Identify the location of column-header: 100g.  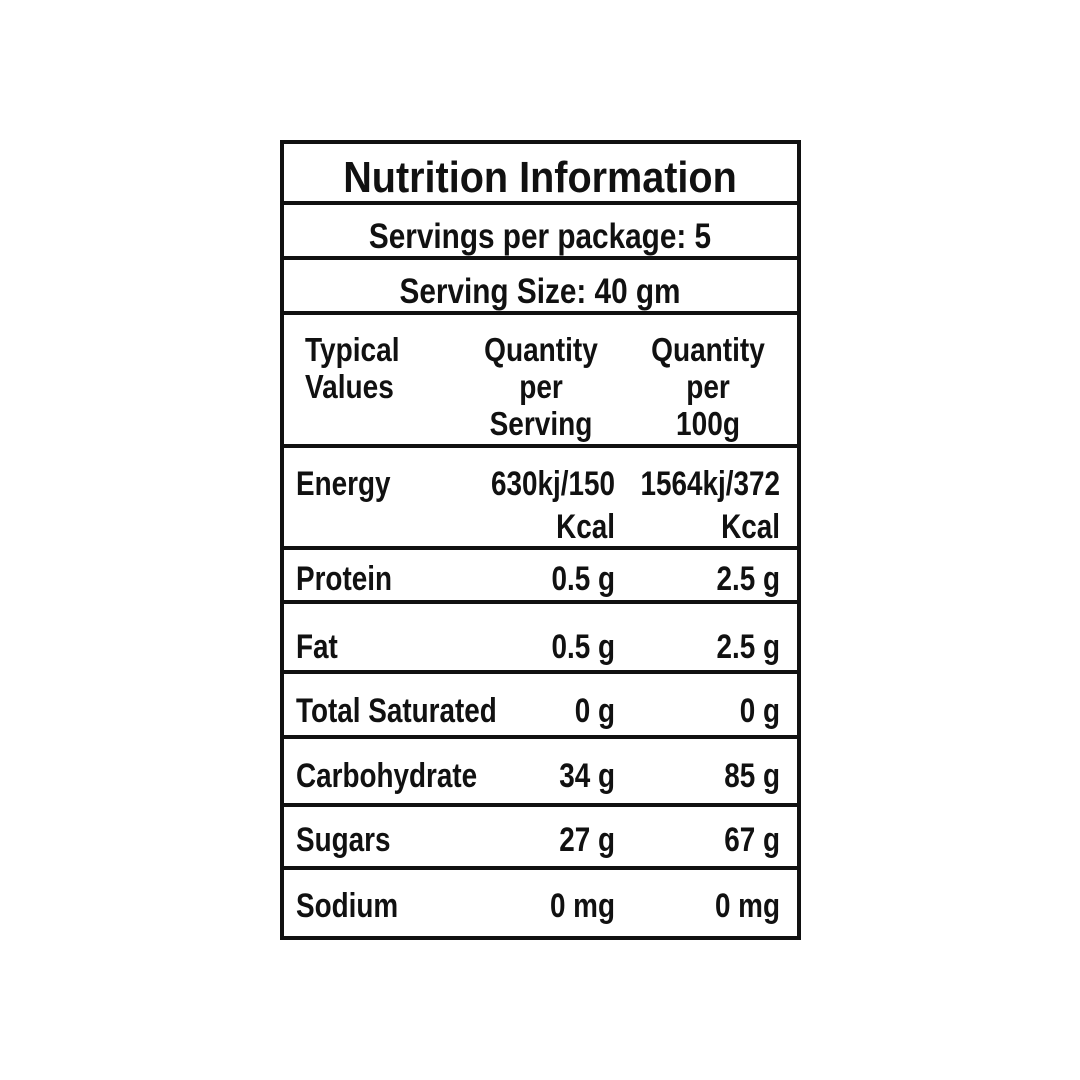
(708, 424).